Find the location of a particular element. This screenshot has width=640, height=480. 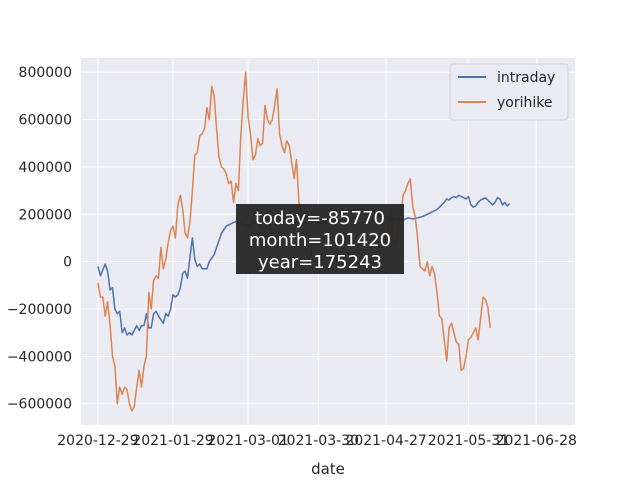

y-tick-label: −200000 is located at coordinates (39, 310).